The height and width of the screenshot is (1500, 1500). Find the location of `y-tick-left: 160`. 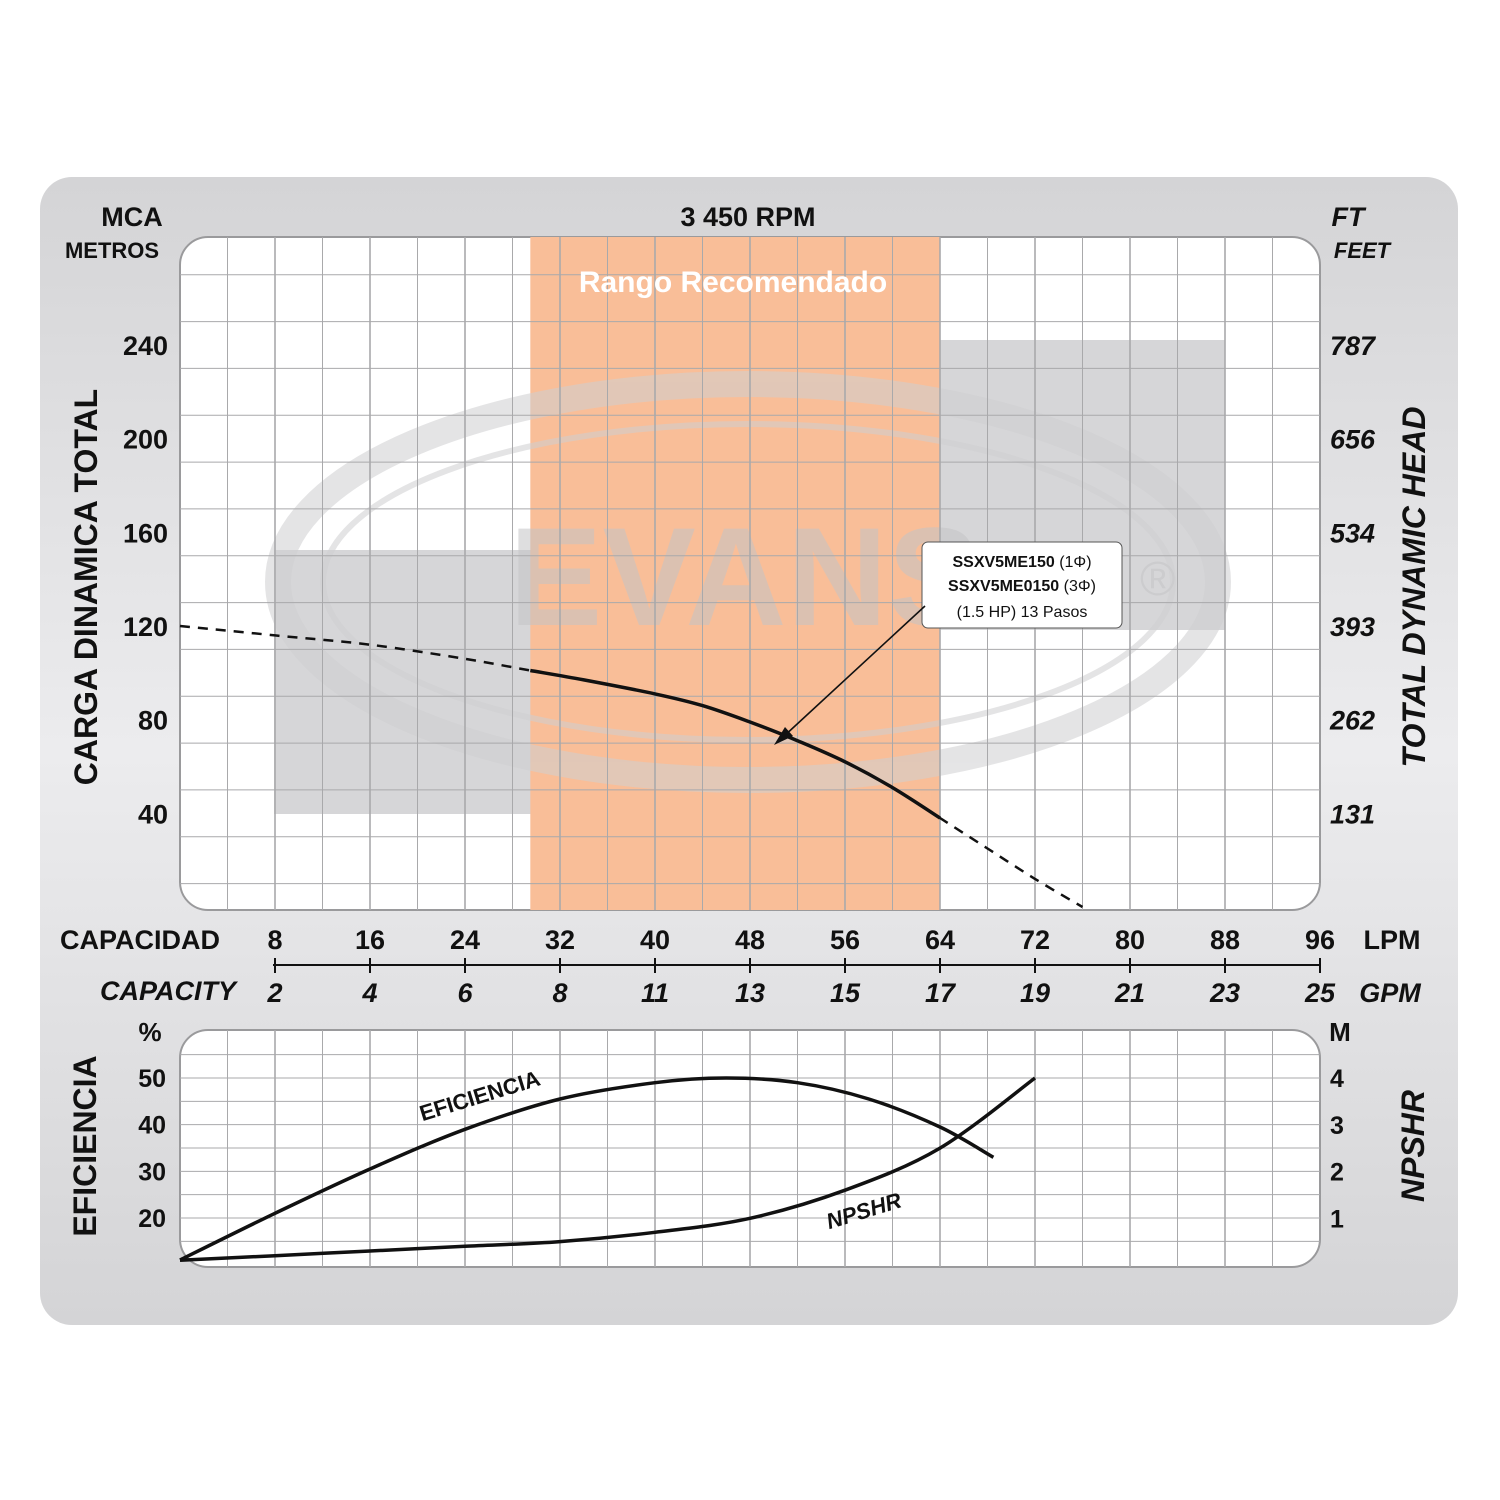

y-tick-left: 160 is located at coordinates (145, 533).